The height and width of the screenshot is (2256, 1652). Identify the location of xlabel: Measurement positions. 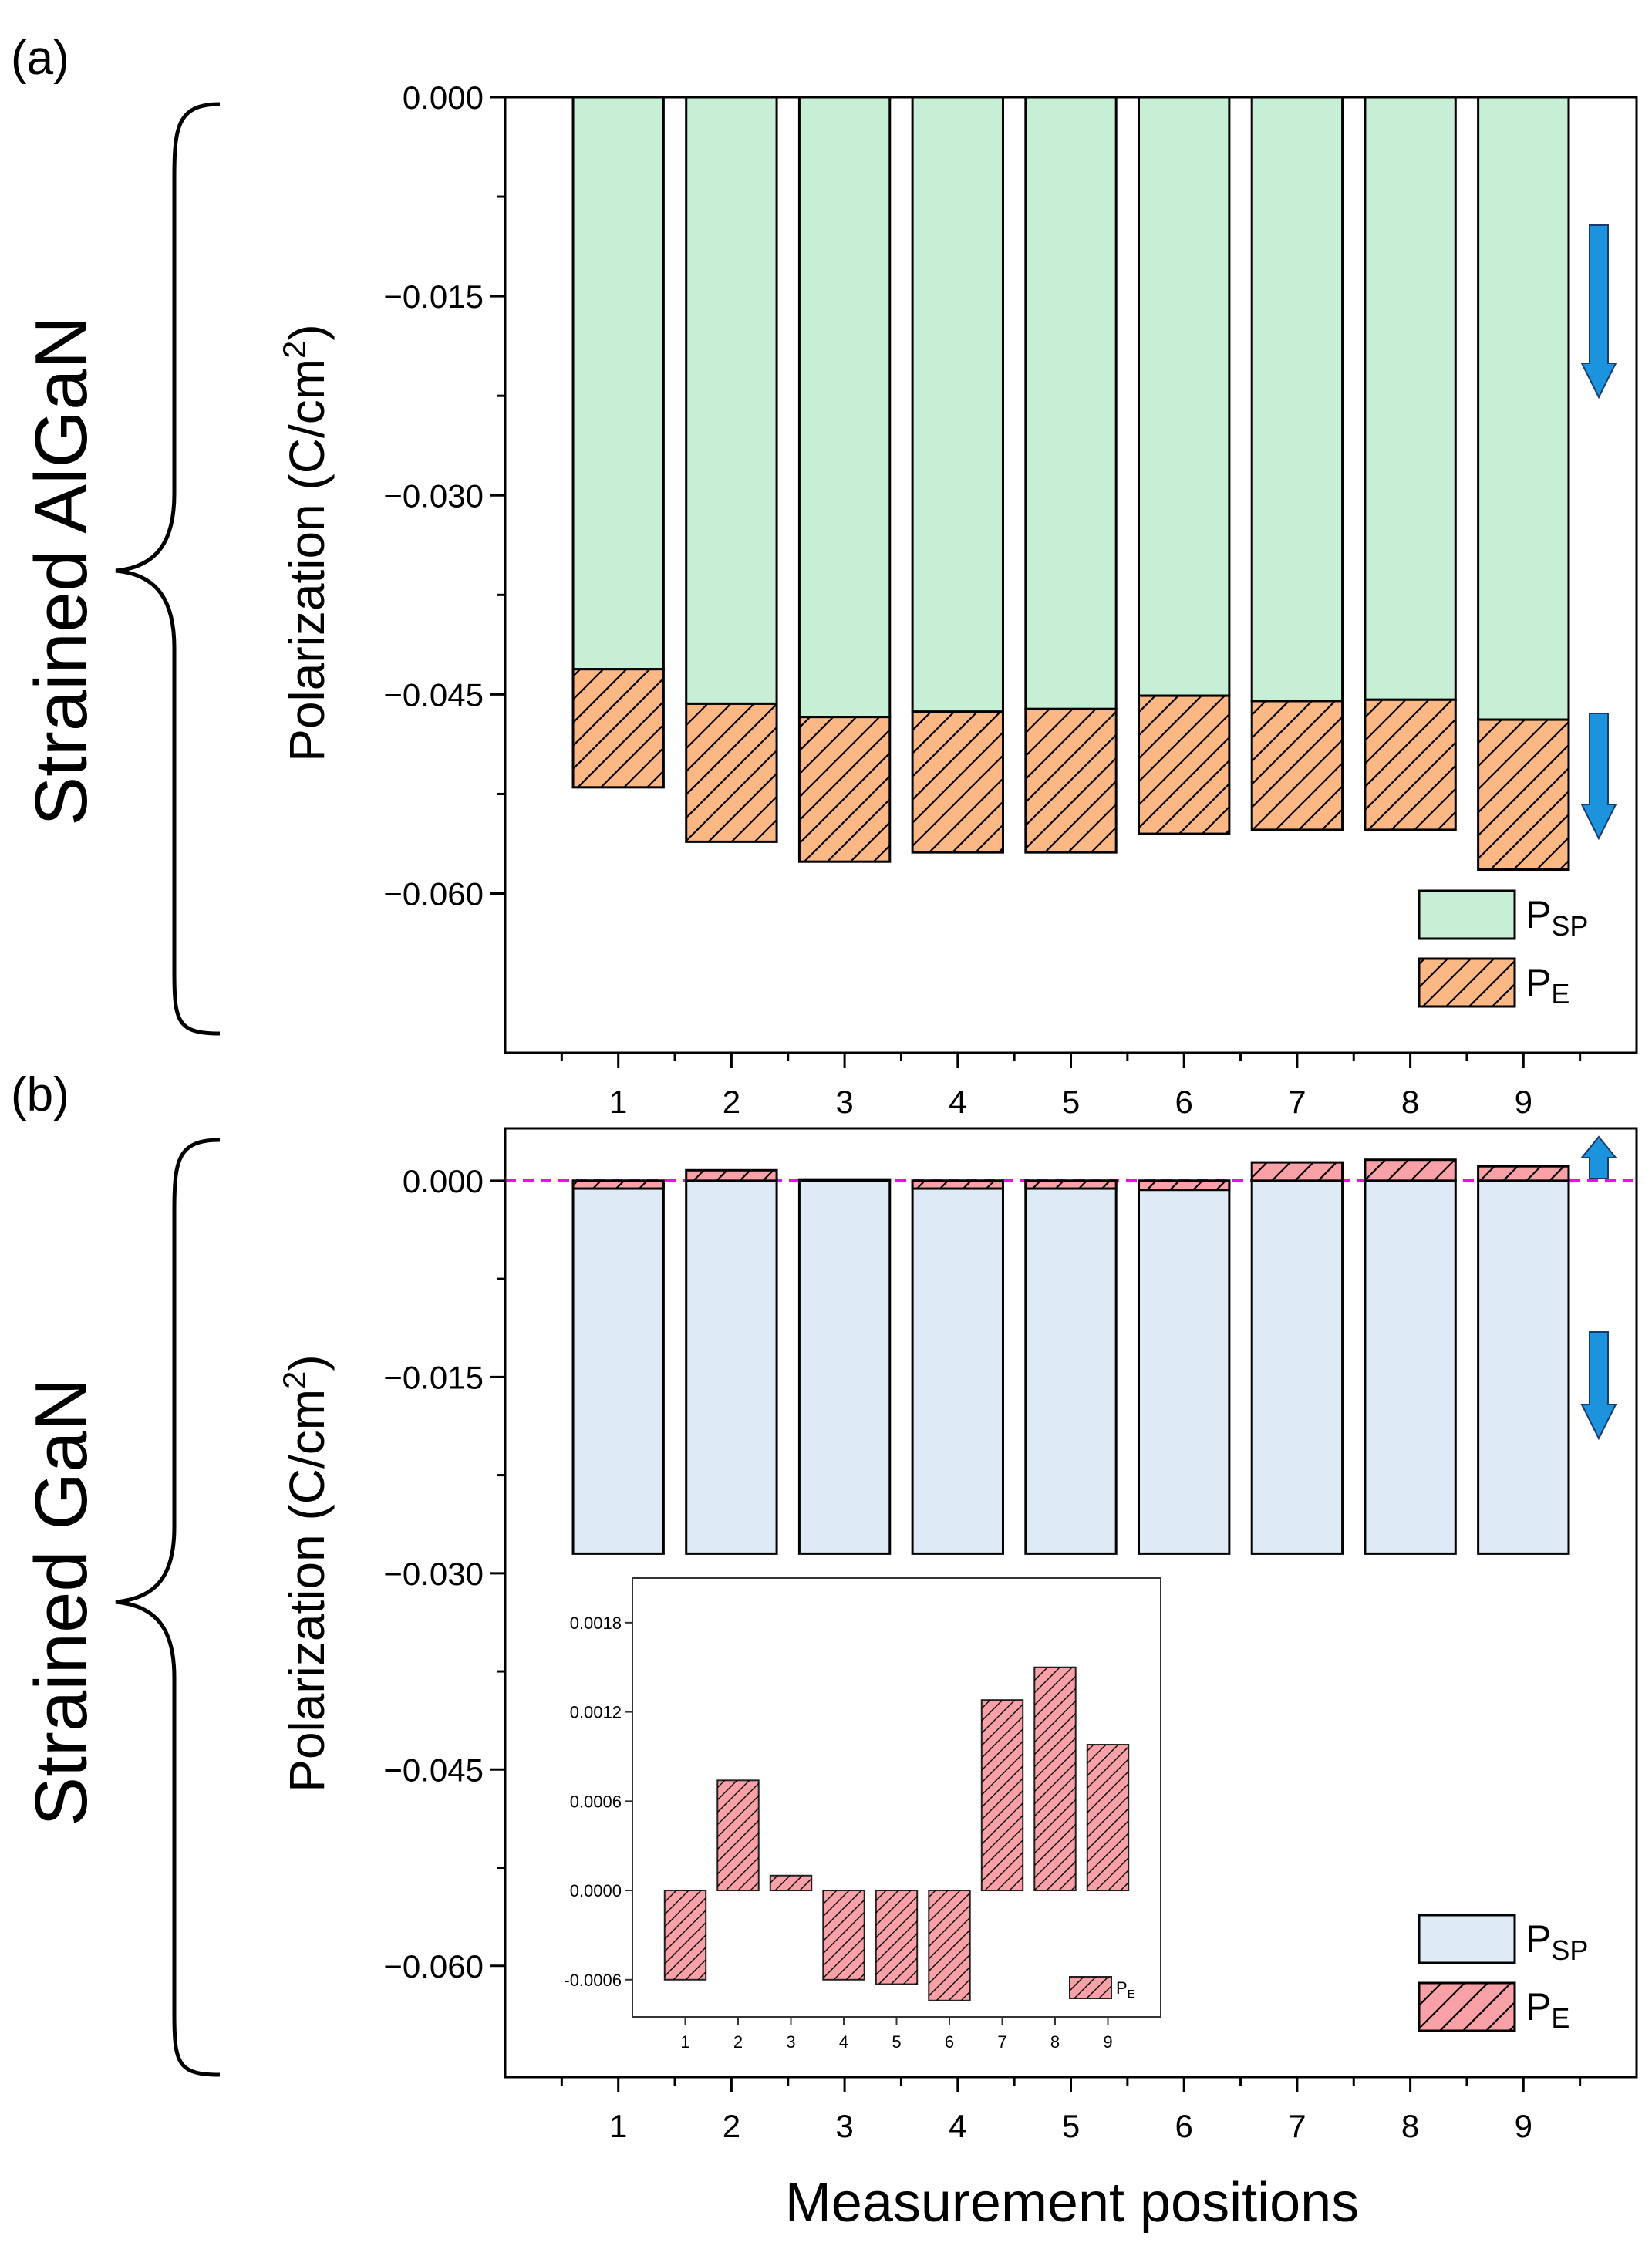
(1072, 2203).